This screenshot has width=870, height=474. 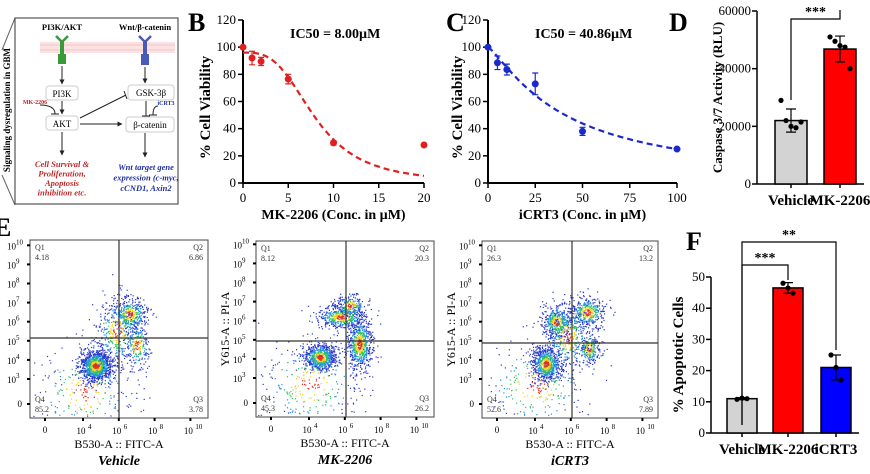 I want to click on x-tick-label: 0, so click(x=243, y=197).